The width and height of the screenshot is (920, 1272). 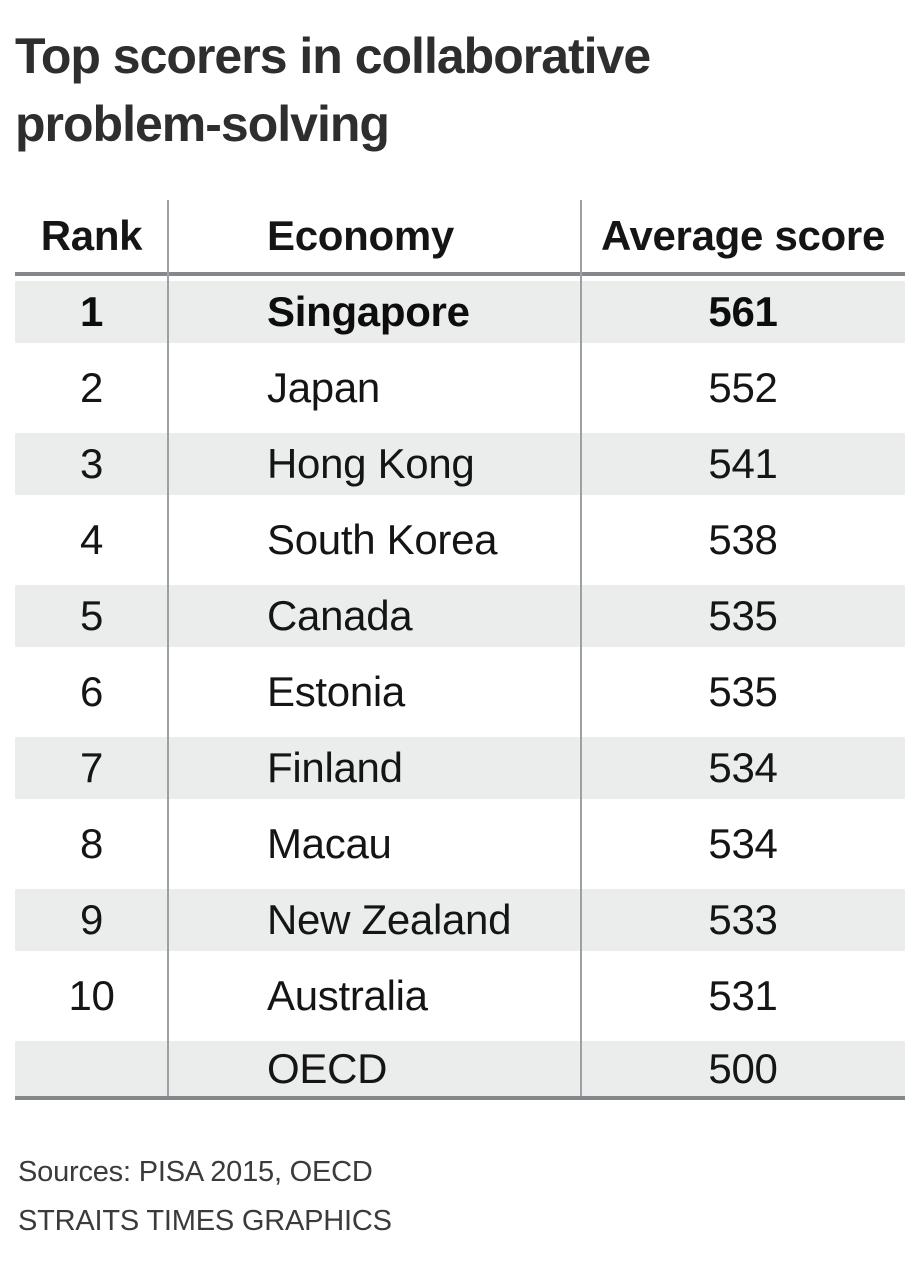 I want to click on header-score: Average score, so click(x=743, y=235).